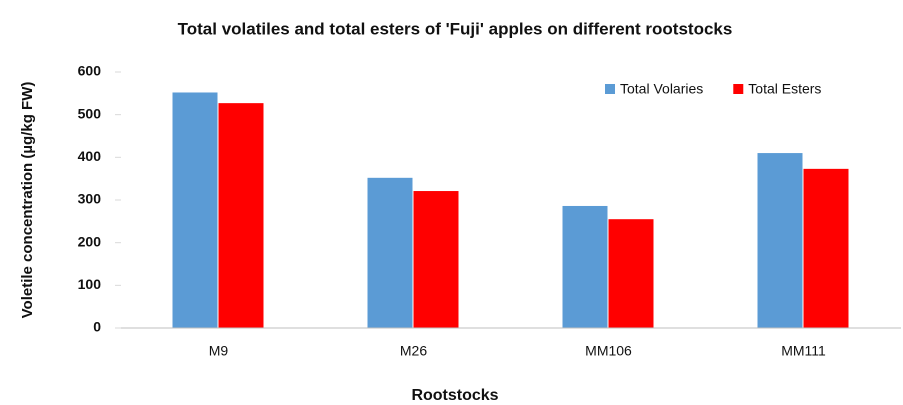  Describe the element at coordinates (784, 89) in the screenshot. I see `legend-label: Total Esters` at that location.